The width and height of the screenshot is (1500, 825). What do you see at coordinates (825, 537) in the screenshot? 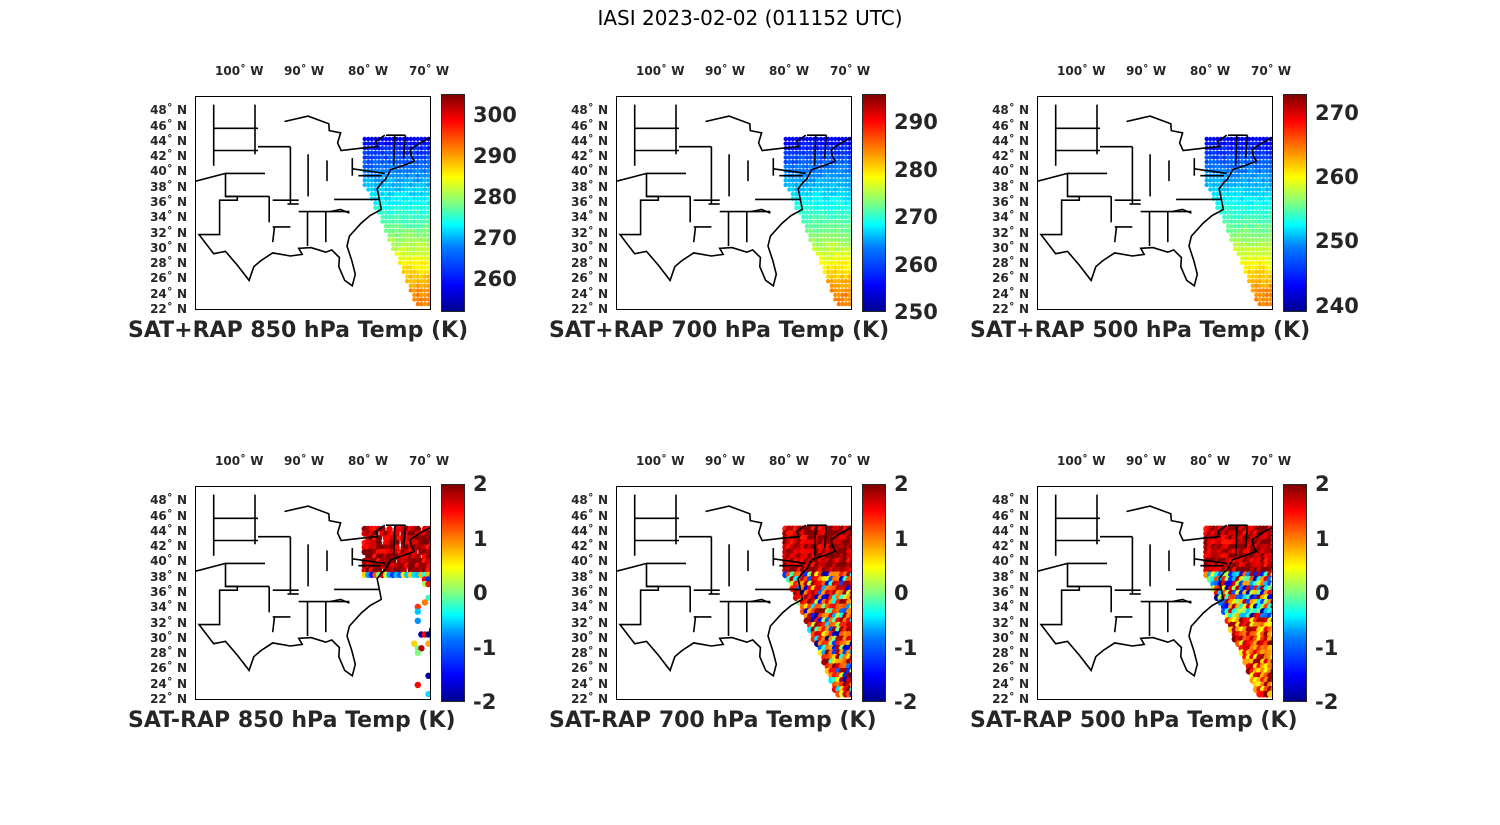
I see `state-border` at bounding box center [825, 537].